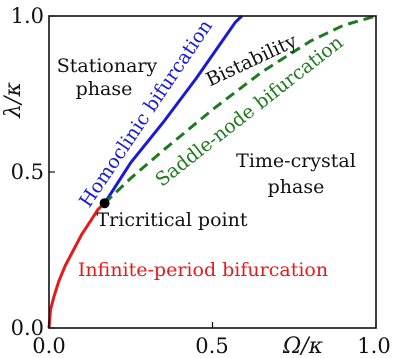 Image resolution: width=393 pixels, height=358 pixels. What do you see at coordinates (104, 89) in the screenshot?
I see `annotation-stationary-phase: phase` at bounding box center [104, 89].